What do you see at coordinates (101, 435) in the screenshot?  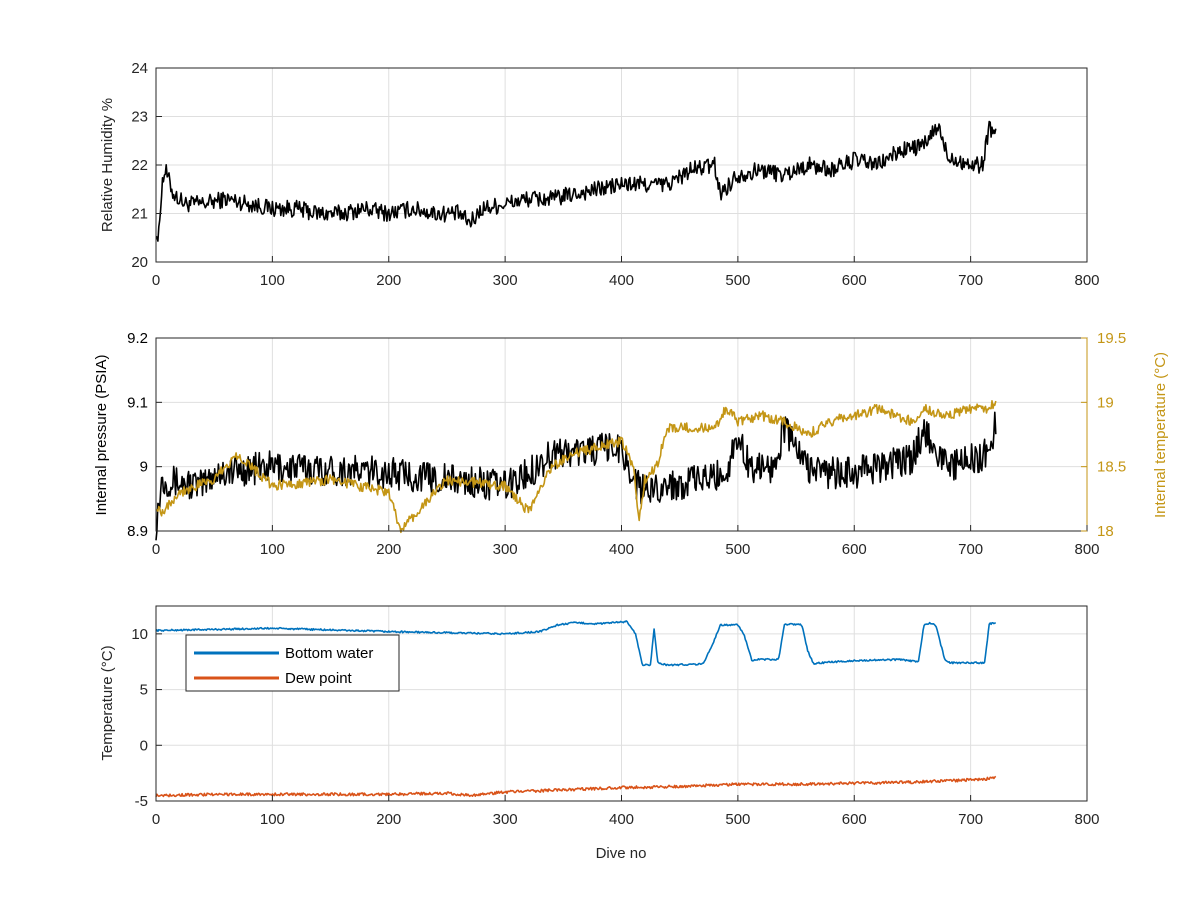 I see `y-axis-label-2: Internal pressure (PSIA)` at bounding box center [101, 435].